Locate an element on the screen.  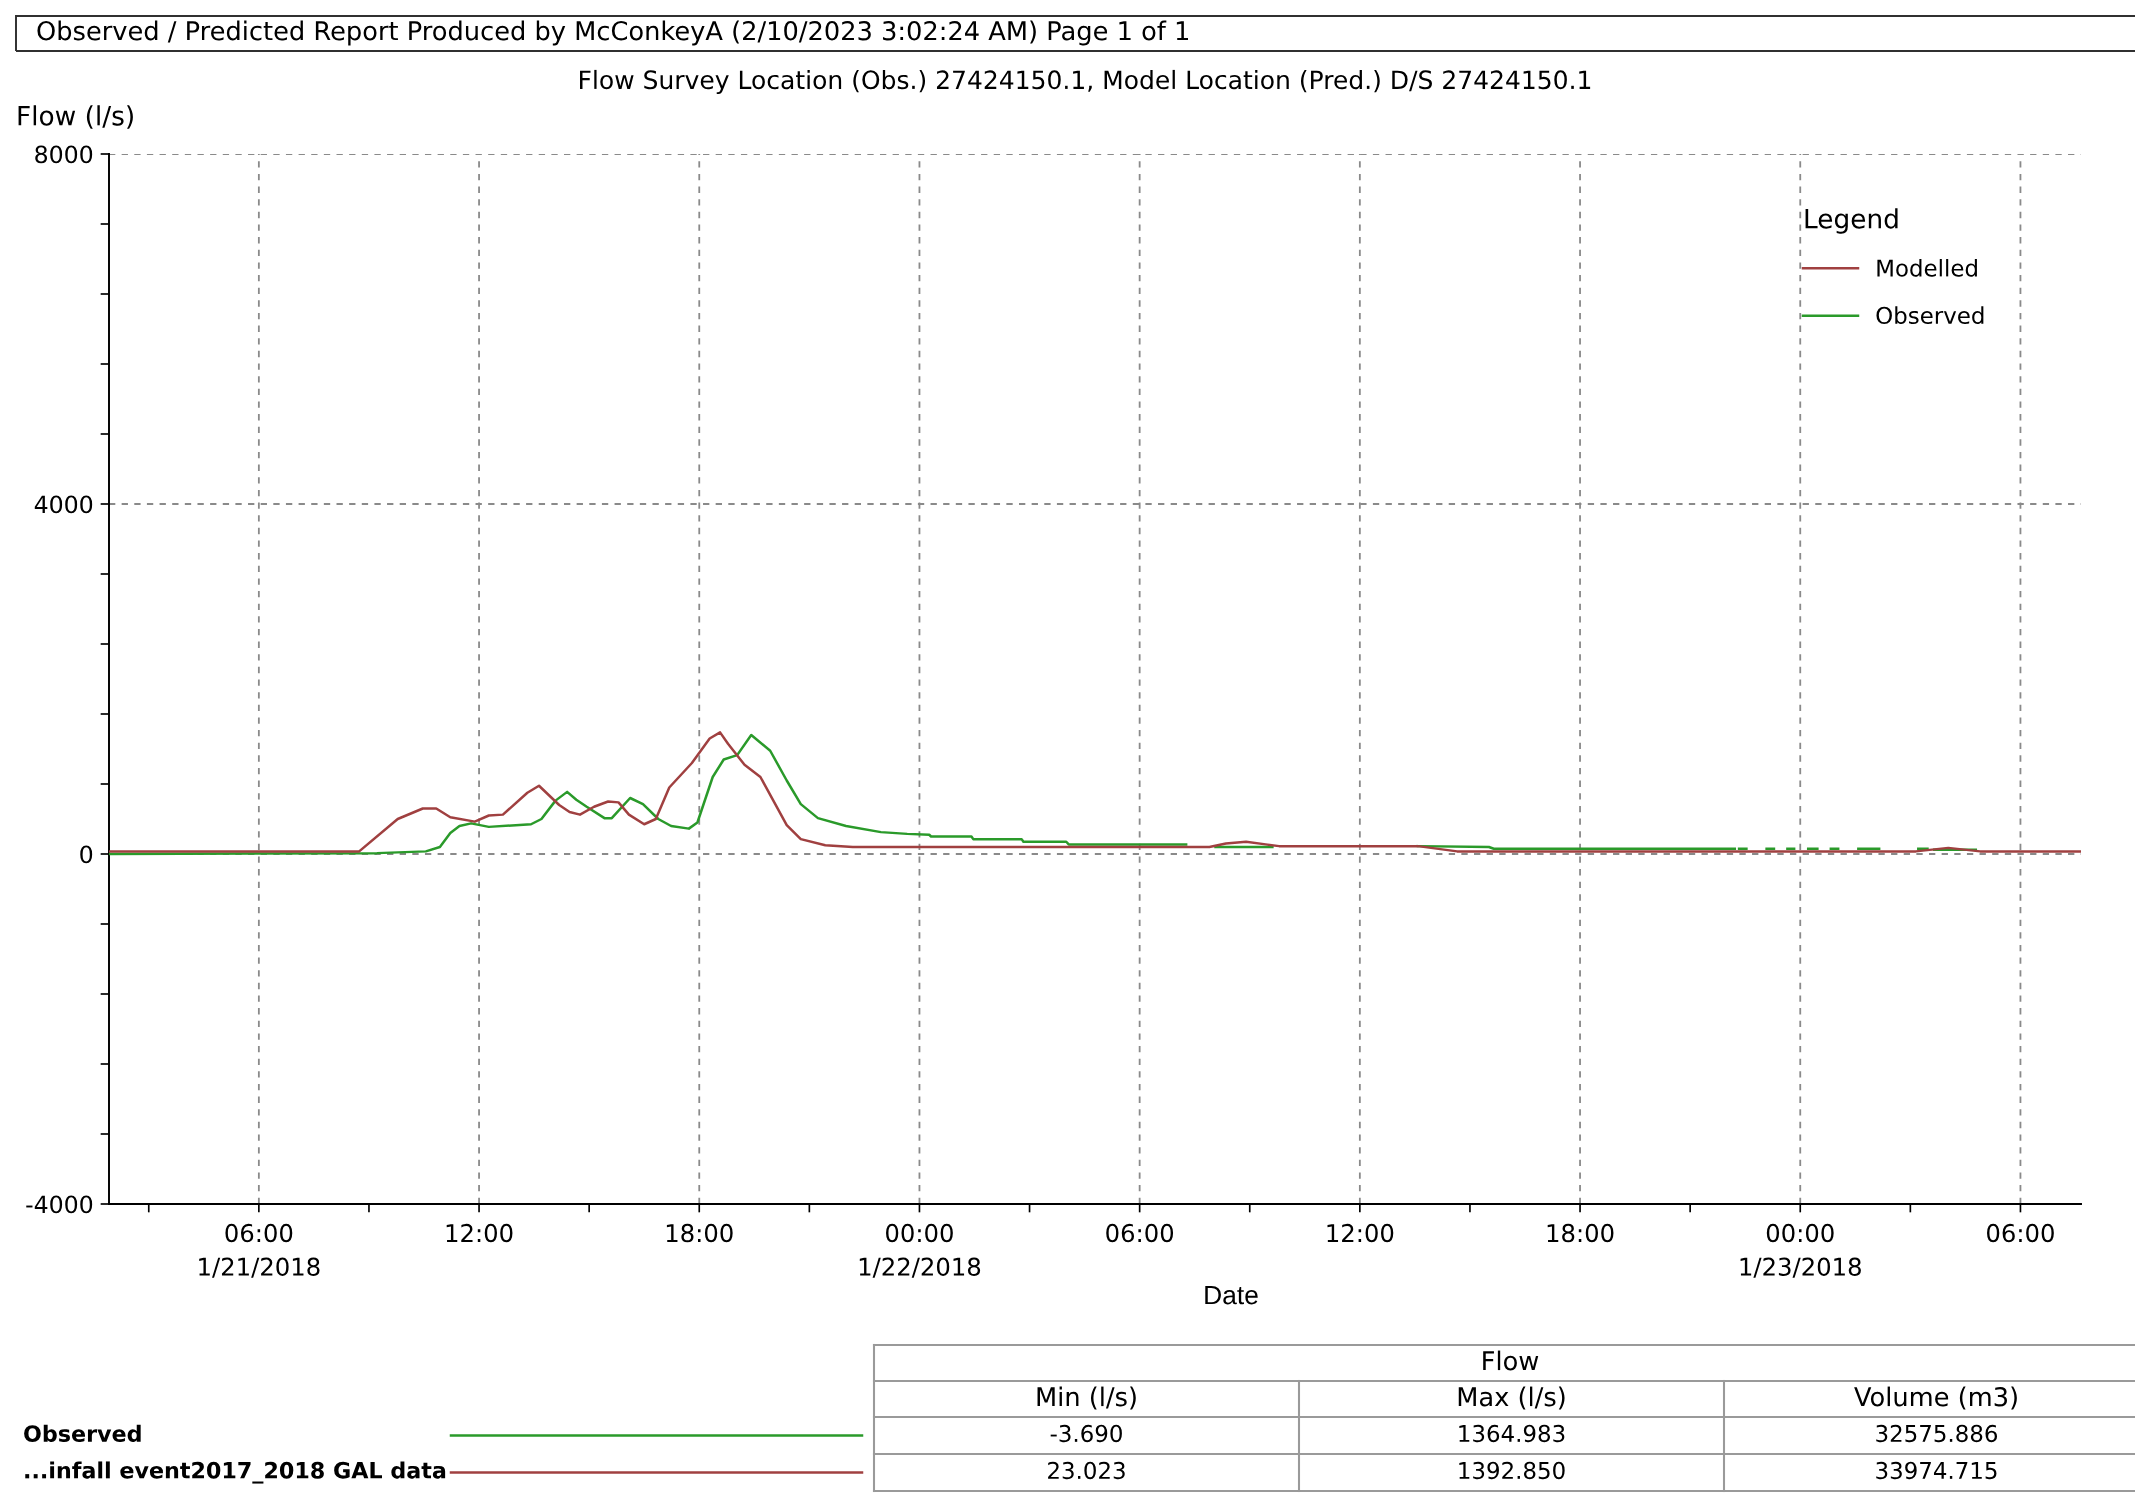
text: 1364.983 is located at coordinates (1512, 1433).